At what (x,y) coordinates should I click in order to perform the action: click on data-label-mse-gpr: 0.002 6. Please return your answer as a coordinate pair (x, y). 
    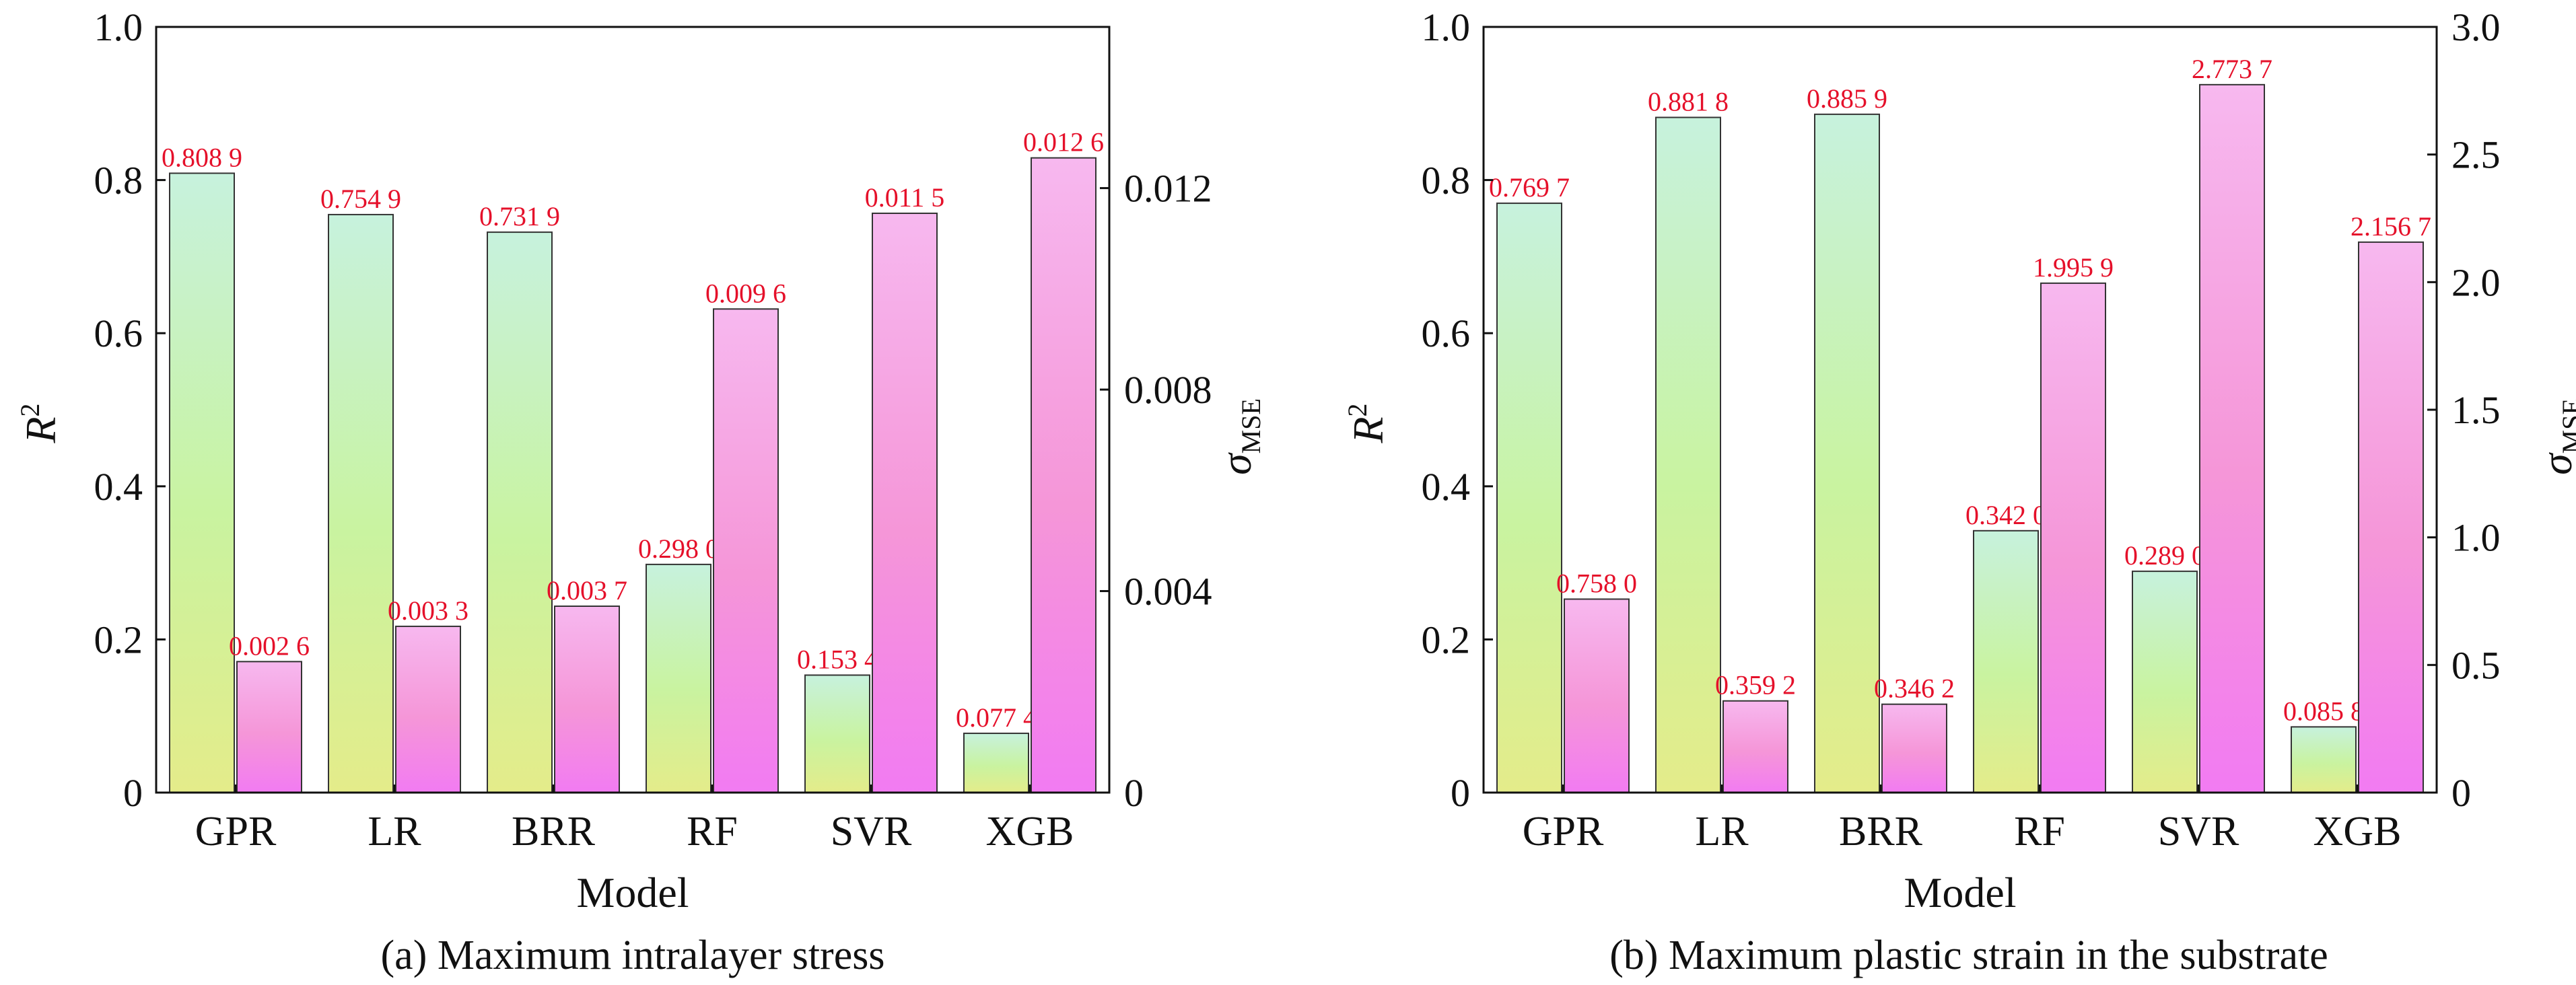
    Looking at the image, I should click on (269, 645).